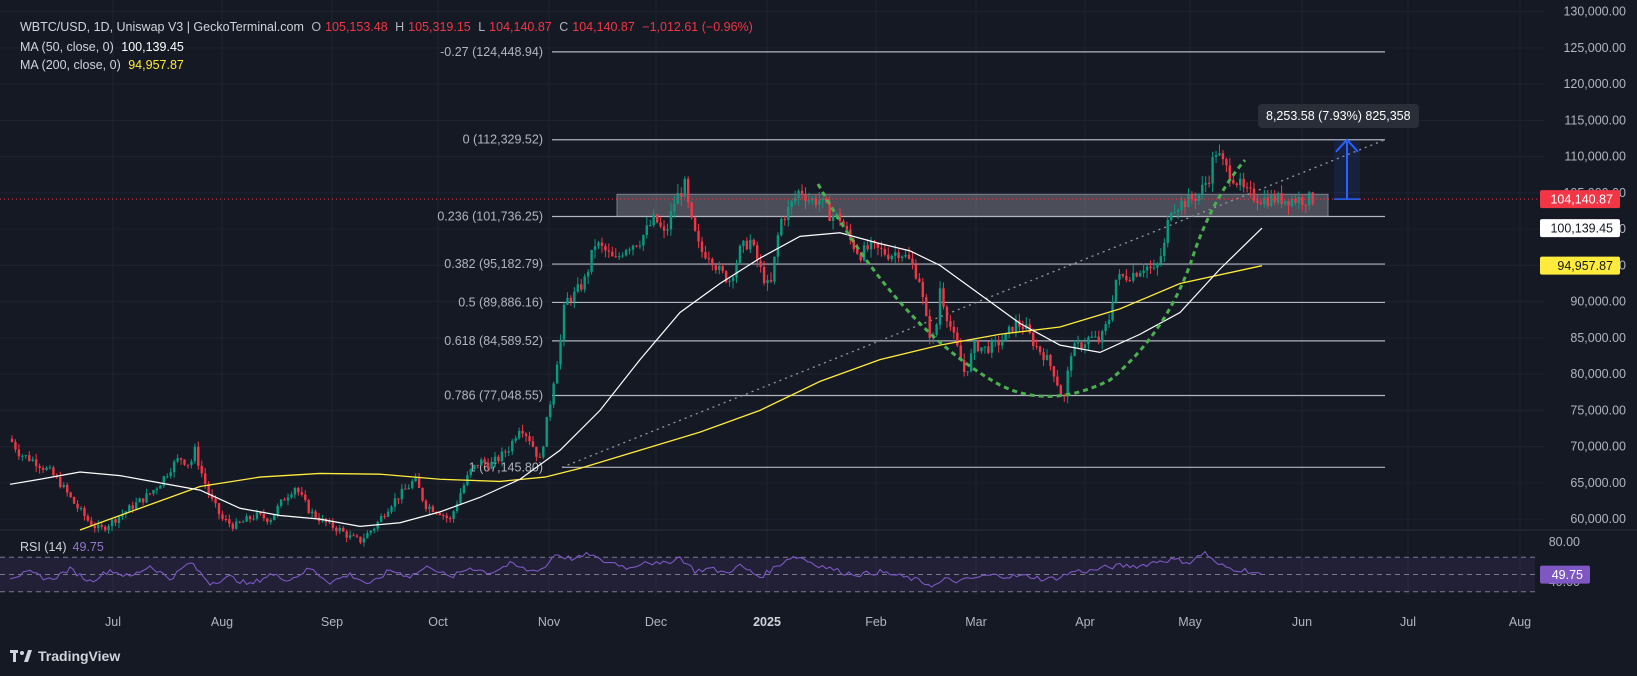 The height and width of the screenshot is (676, 1637). I want to click on tradingview-logo-icon, so click(21, 656).